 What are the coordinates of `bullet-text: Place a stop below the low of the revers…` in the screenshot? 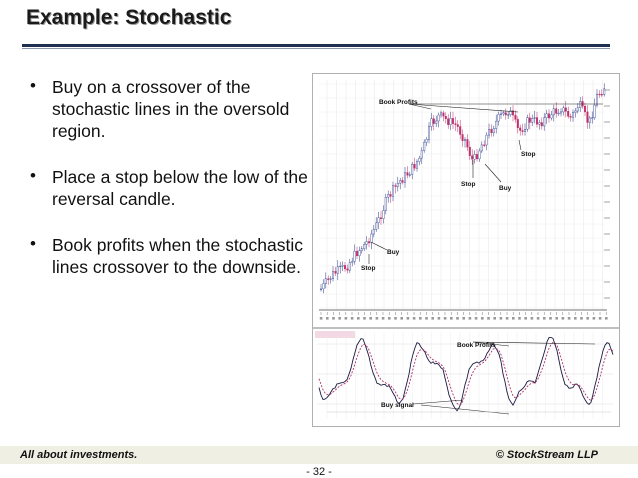 It's located at (180, 188).